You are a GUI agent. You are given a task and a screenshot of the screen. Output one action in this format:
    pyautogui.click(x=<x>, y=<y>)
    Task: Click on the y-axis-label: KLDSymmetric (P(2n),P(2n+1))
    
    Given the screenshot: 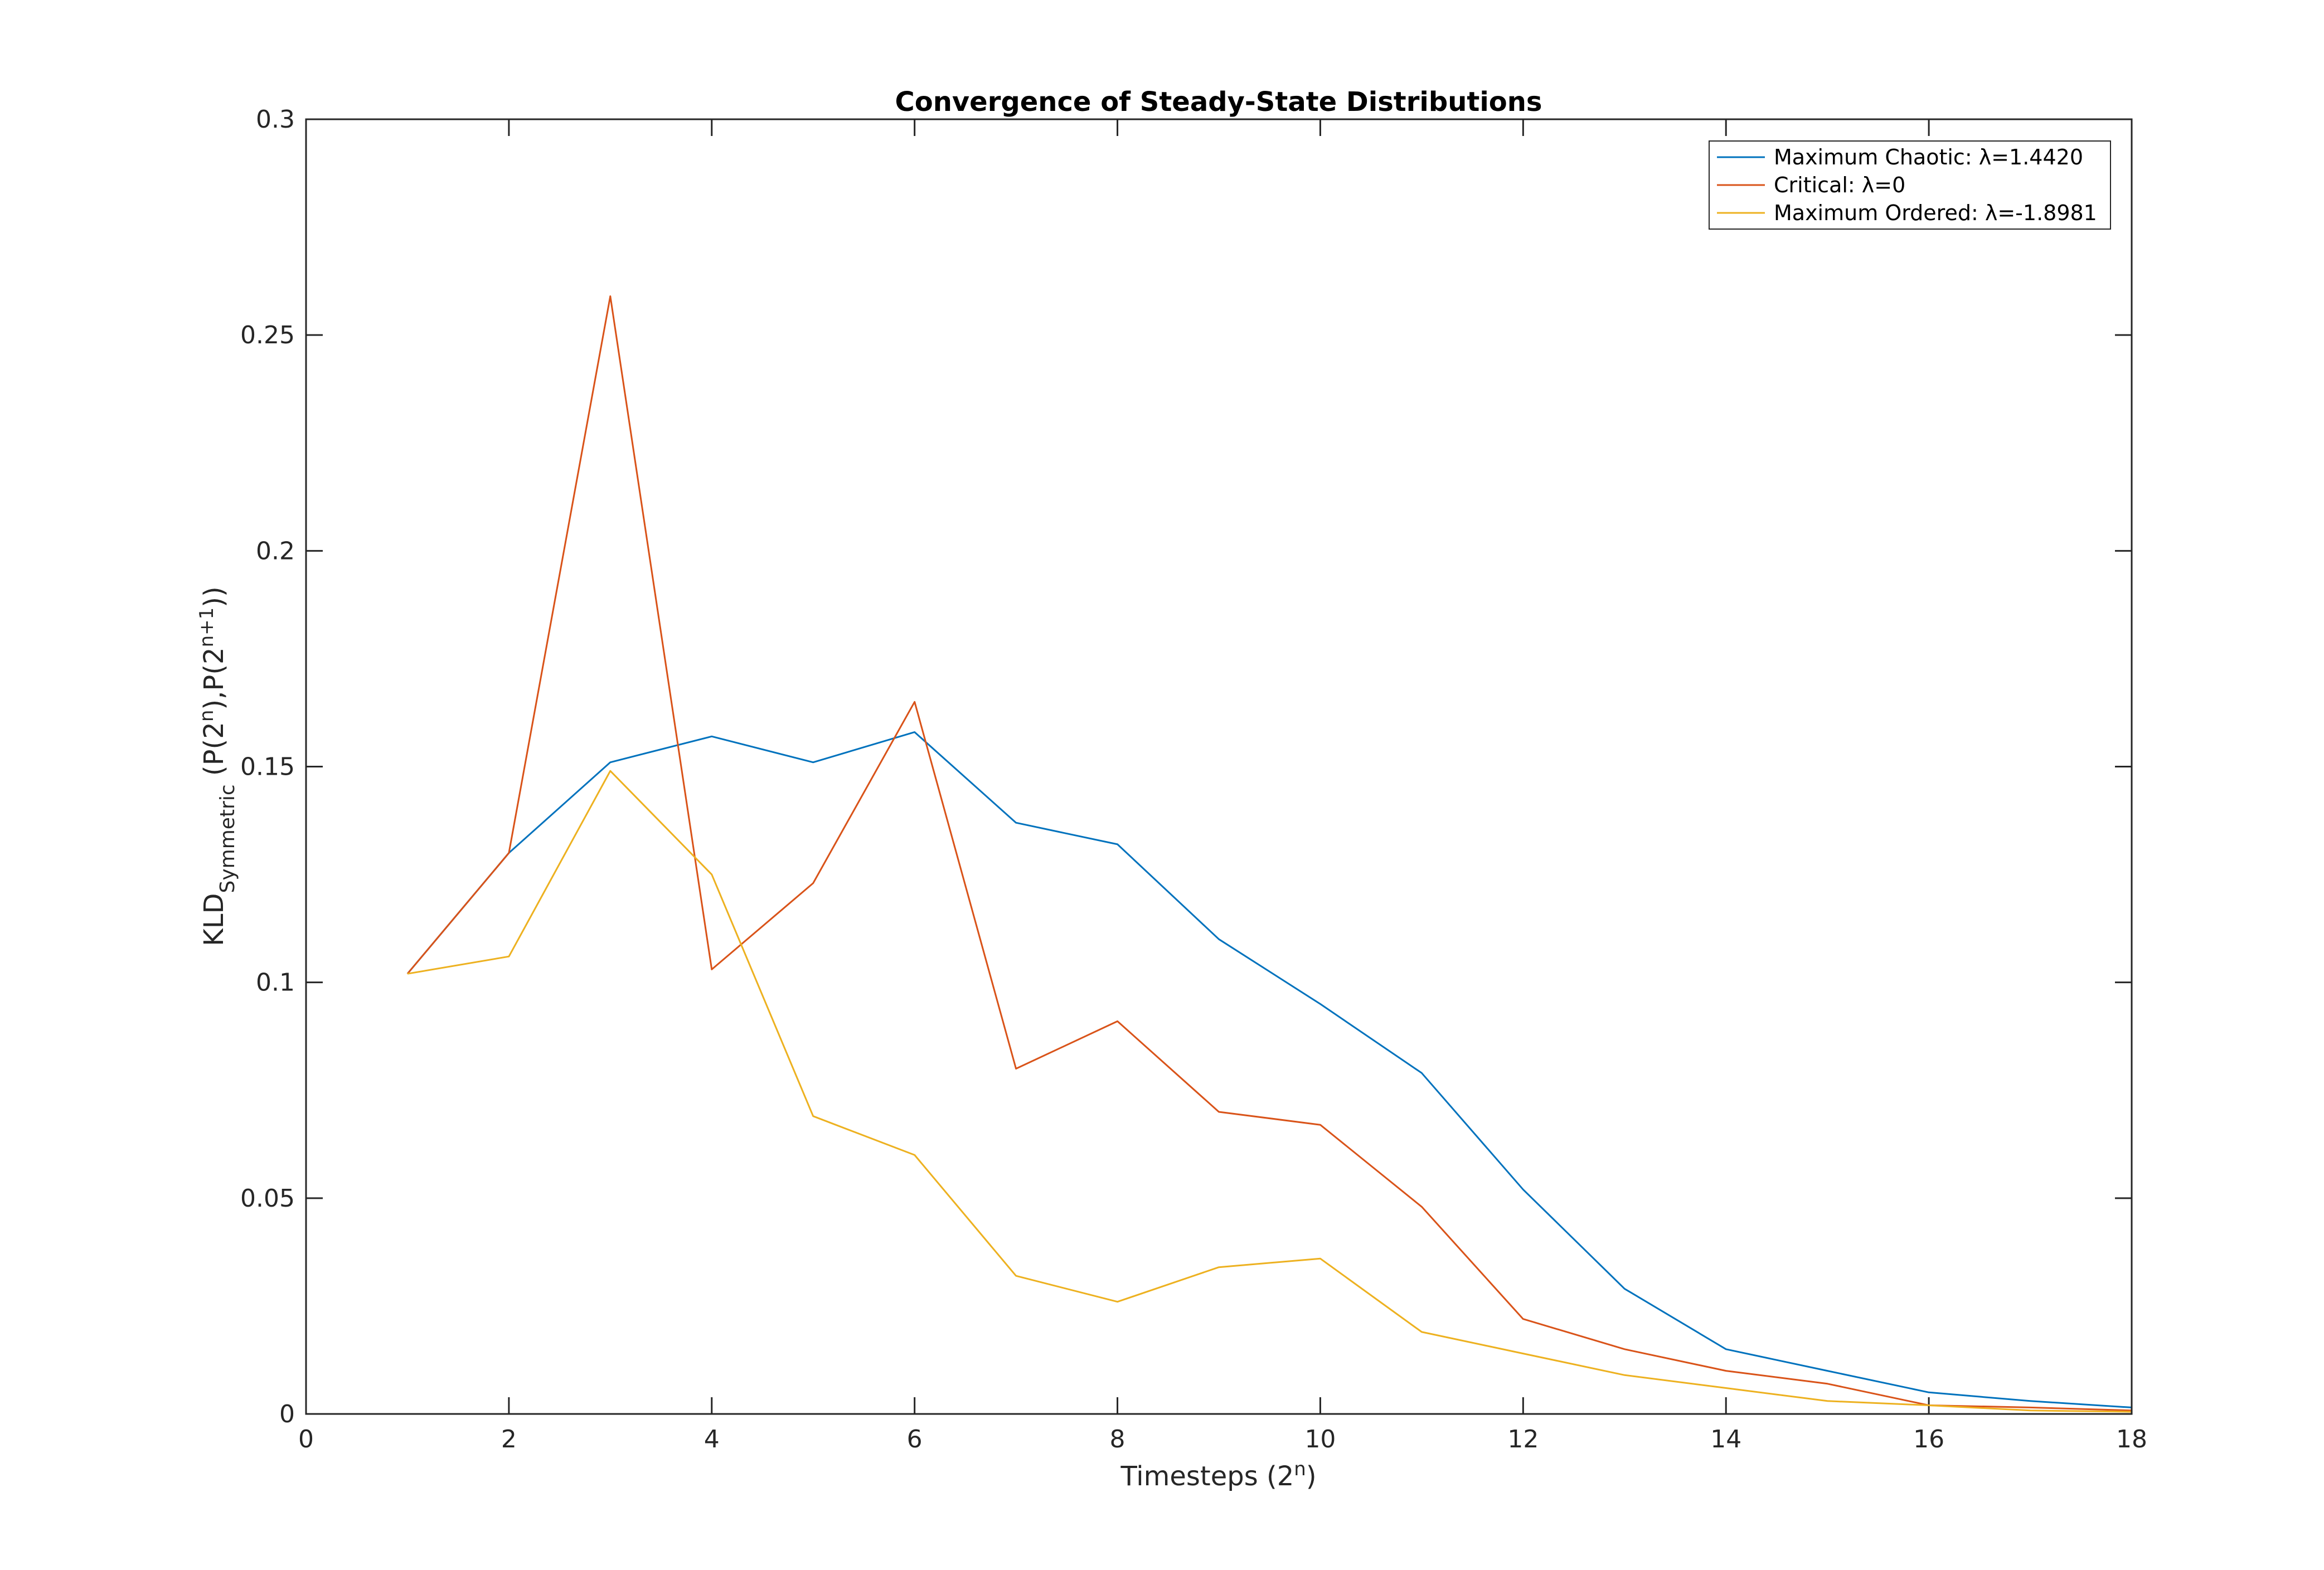 What is the action you would take?
    pyautogui.click(x=218, y=766)
    